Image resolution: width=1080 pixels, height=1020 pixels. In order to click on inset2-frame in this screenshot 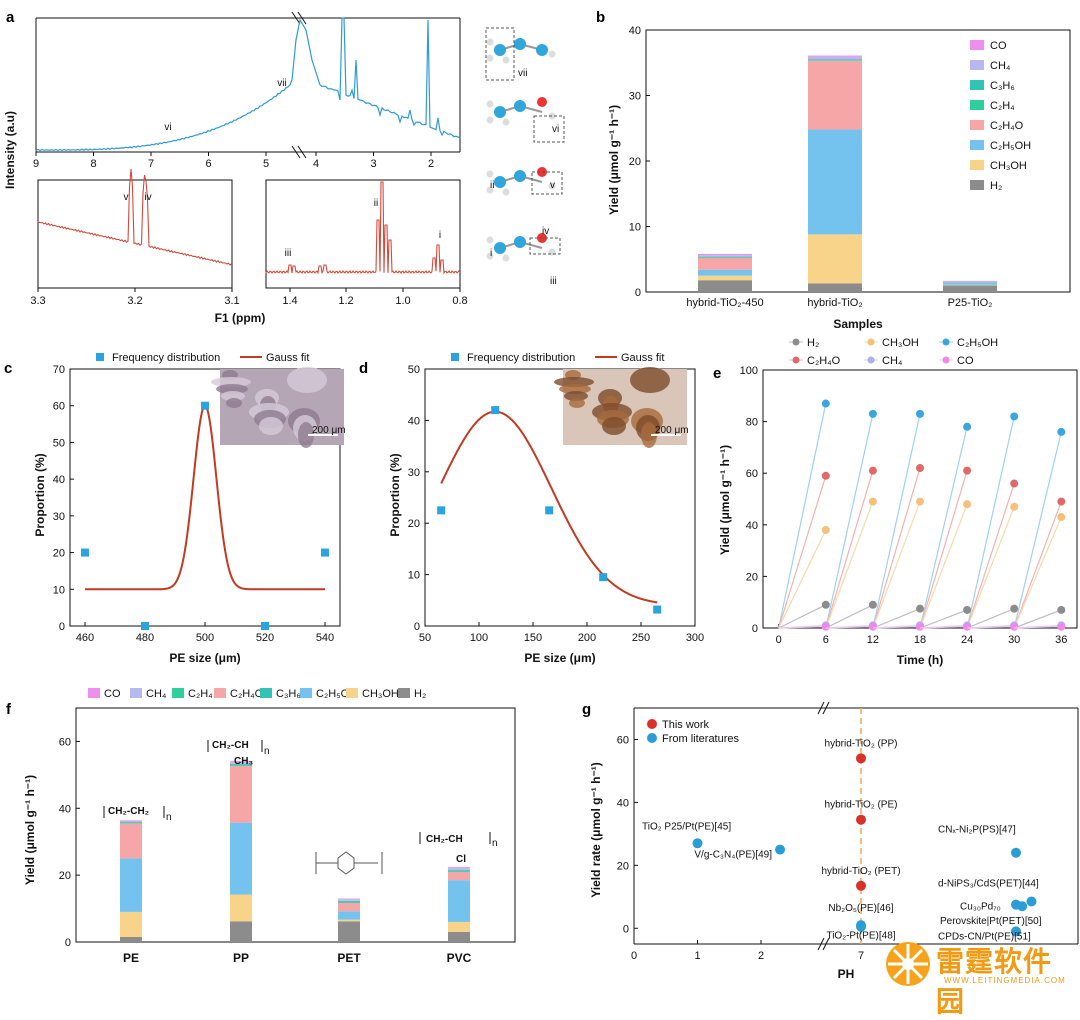, I will do `click(363, 234)`.